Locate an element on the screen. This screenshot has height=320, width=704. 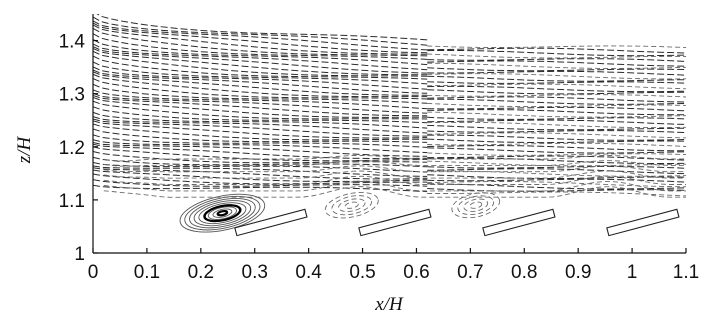
vortex-core is located at coordinates (222, 213).